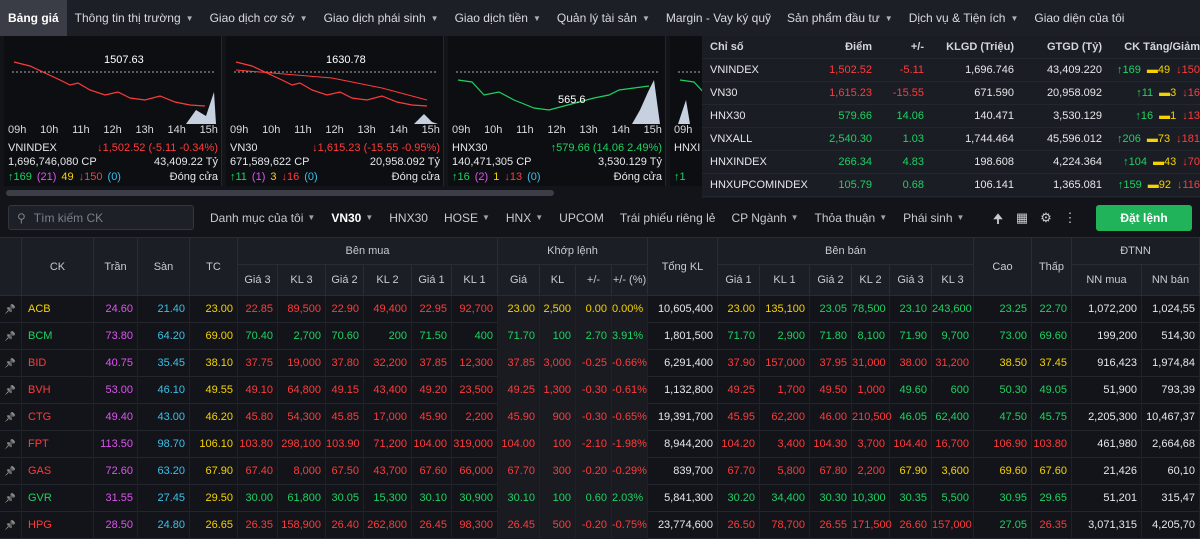  What do you see at coordinates (58, 363) in the screenshot?
I see `cell-ck: BID` at bounding box center [58, 363].